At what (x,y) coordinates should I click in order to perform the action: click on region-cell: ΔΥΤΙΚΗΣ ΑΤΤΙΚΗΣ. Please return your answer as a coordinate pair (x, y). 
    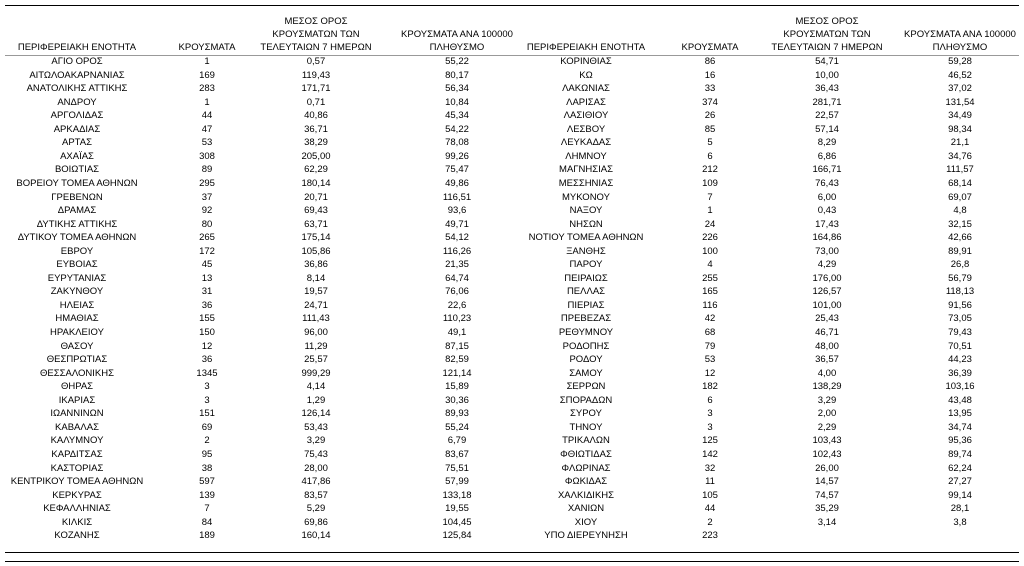
    Looking at the image, I should click on (77, 224).